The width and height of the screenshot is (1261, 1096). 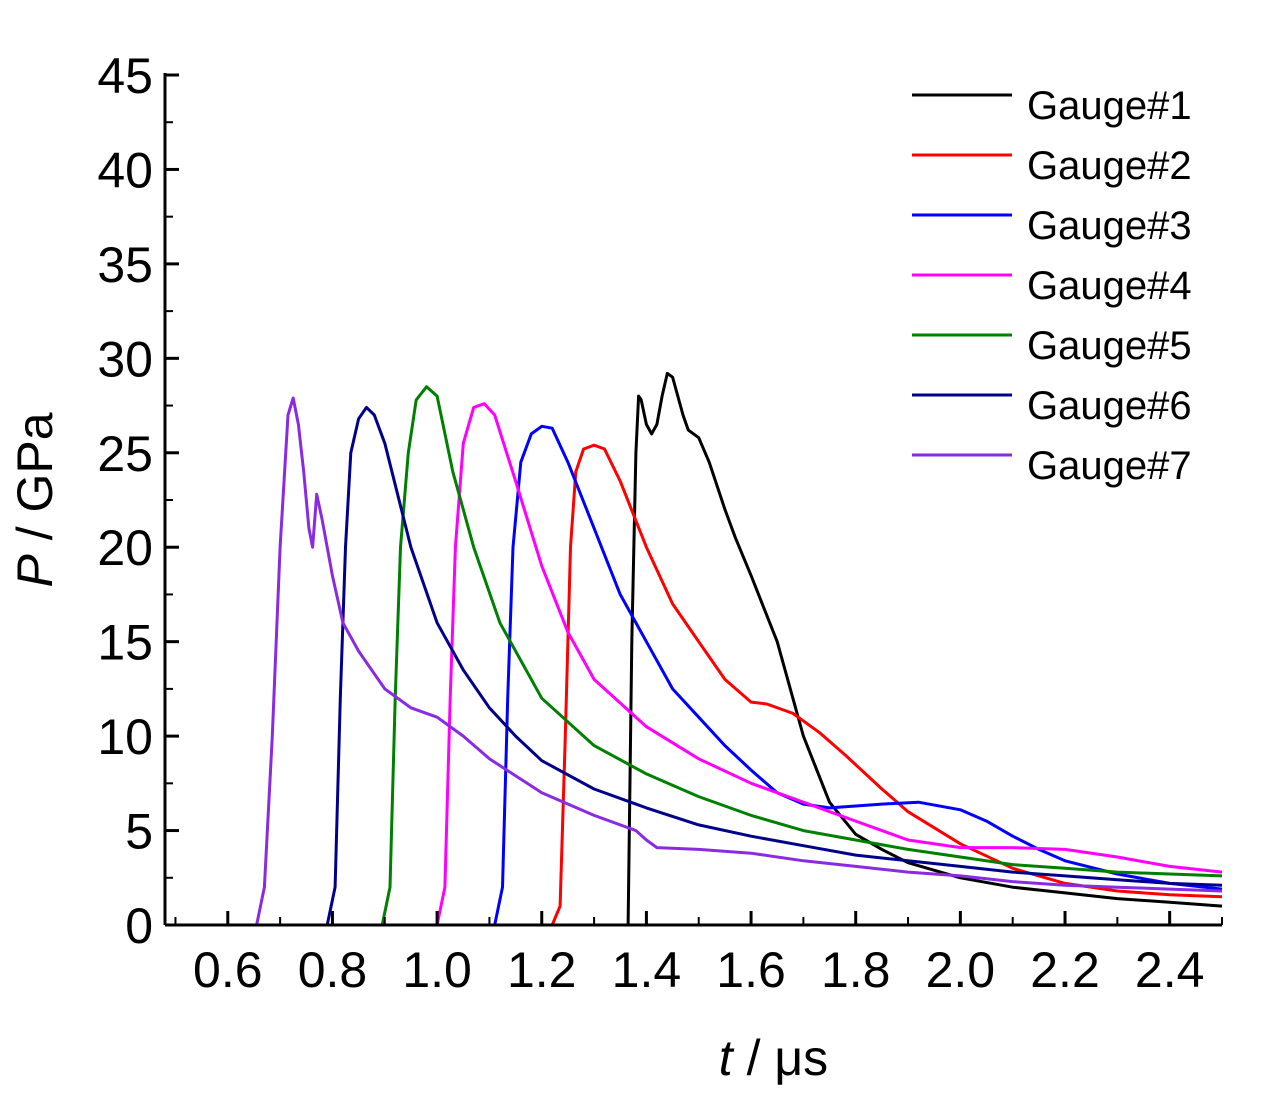 What do you see at coordinates (1109, 166) in the screenshot?
I see `legend-label-gauge-2: Gauge#2` at bounding box center [1109, 166].